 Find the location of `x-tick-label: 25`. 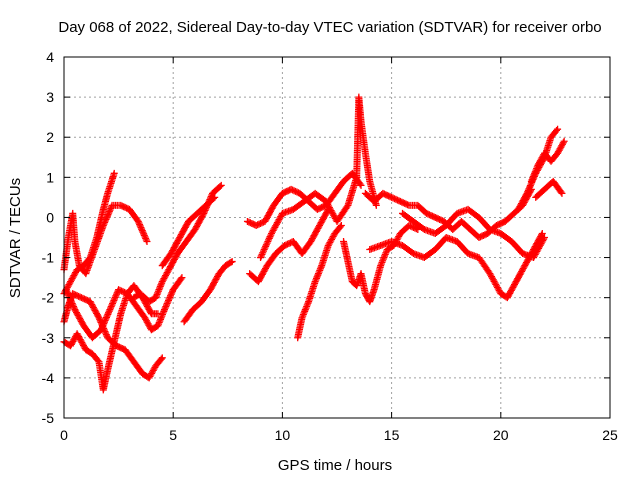

x-tick-label: 25 is located at coordinates (610, 435).